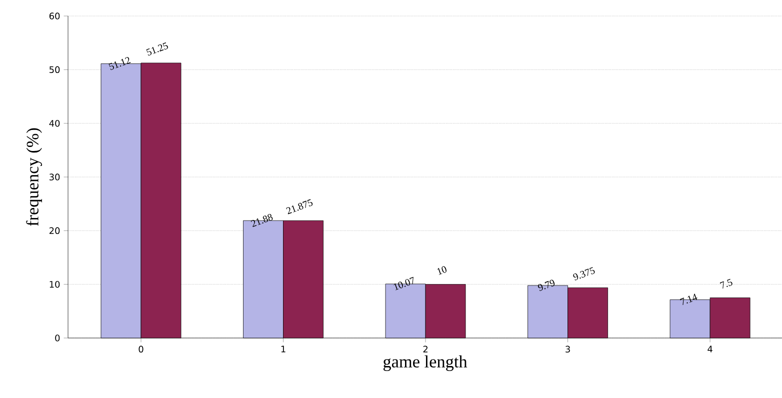 This screenshot has height=398, width=782. I want to click on y-tick-label: 50, so click(55, 70).